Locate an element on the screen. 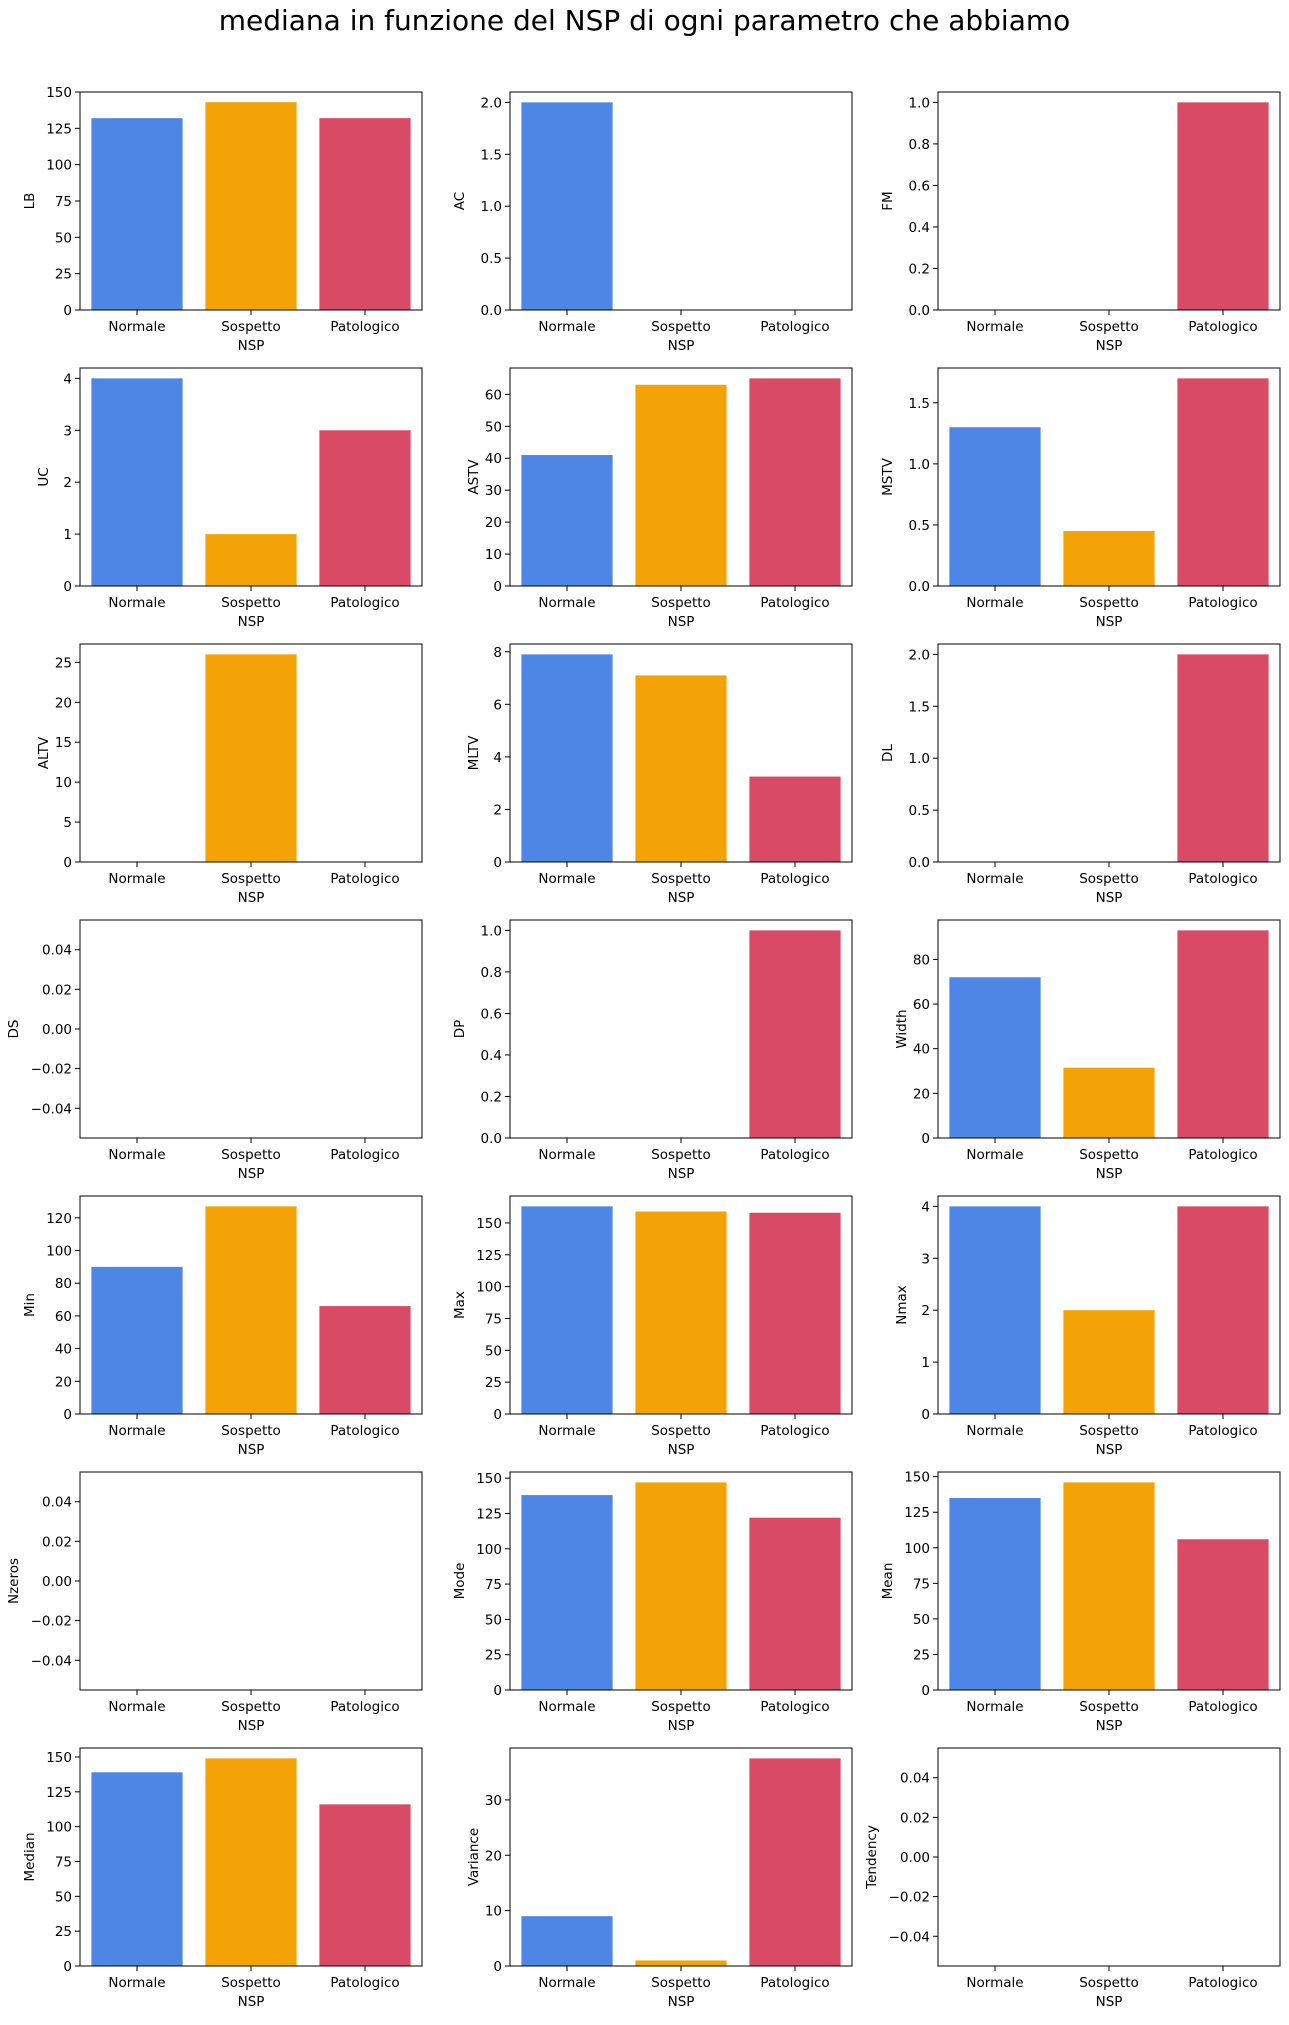 The width and height of the screenshot is (1289, 2025). bar-lb-patologico is located at coordinates (365, 214).